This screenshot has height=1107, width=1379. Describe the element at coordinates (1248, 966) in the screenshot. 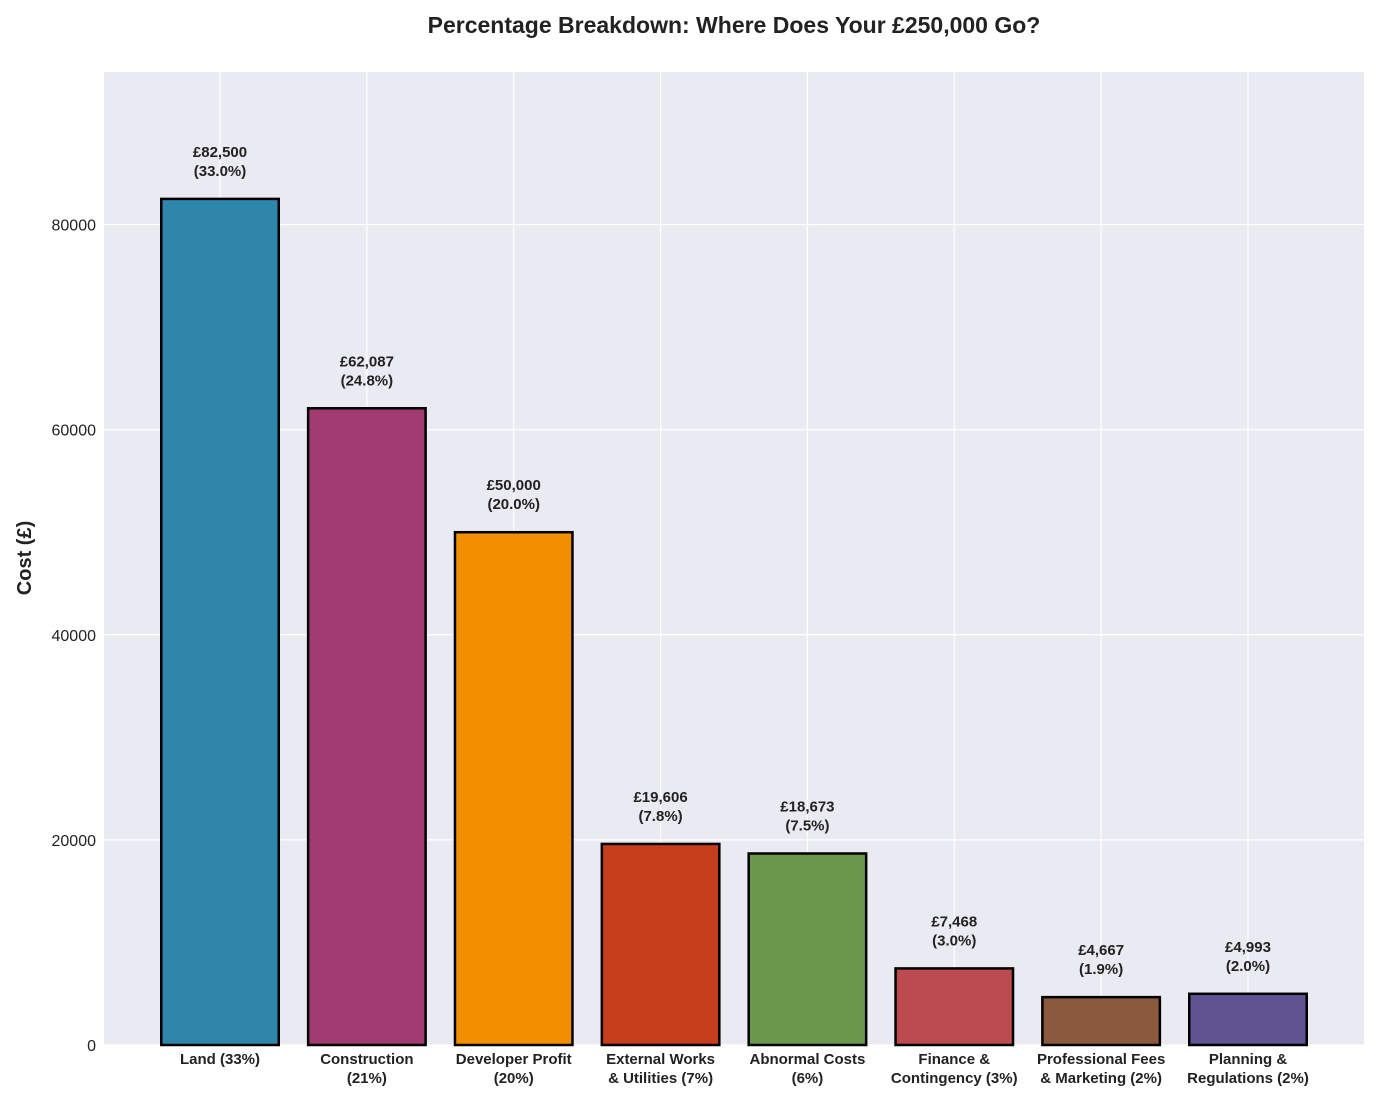

I see `data-label-percent: (2.0%)` at that location.